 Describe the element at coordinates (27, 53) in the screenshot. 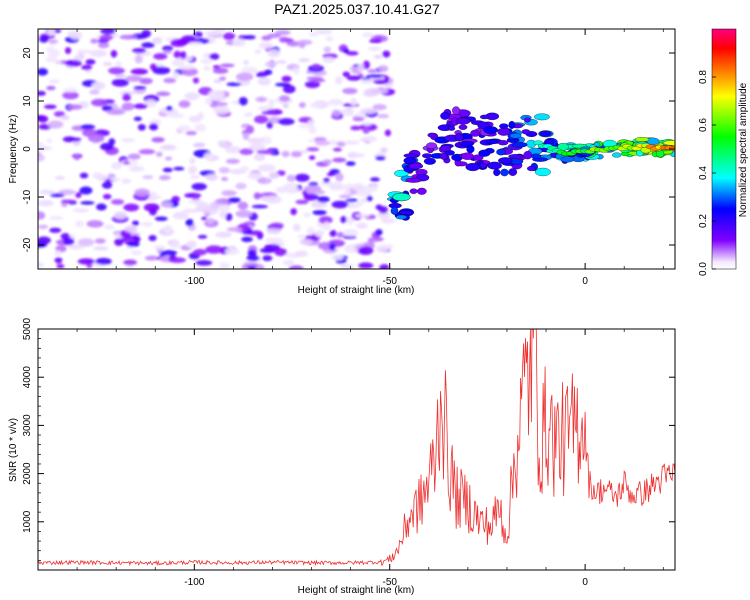

I see `spectrogram-ytick-label: 20` at that location.